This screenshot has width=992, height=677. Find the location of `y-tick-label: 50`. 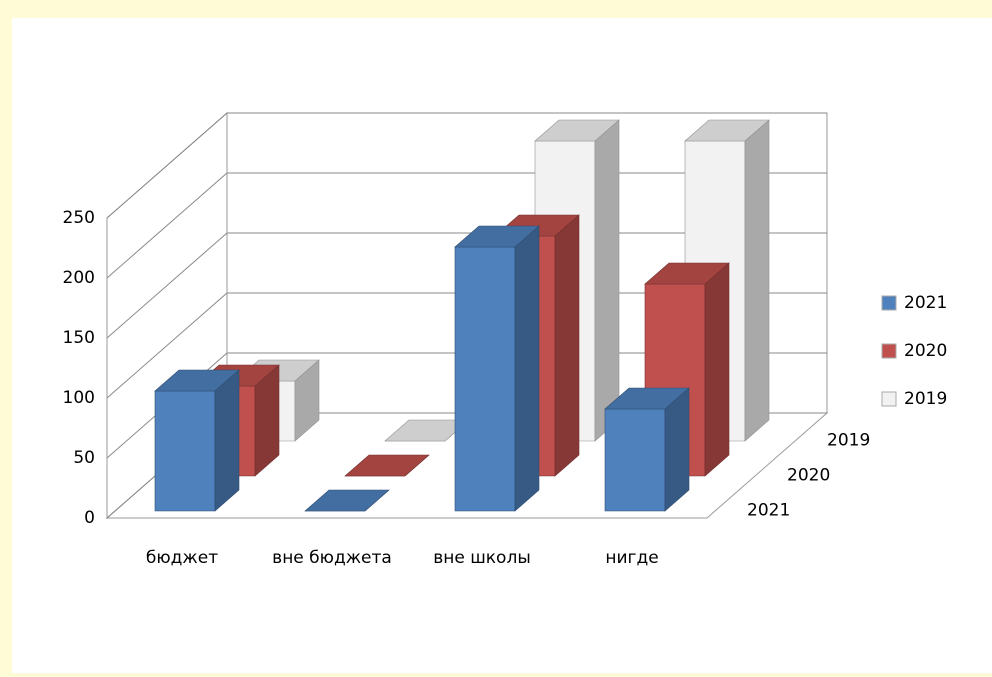

y-tick-label: 50 is located at coordinates (84, 458).